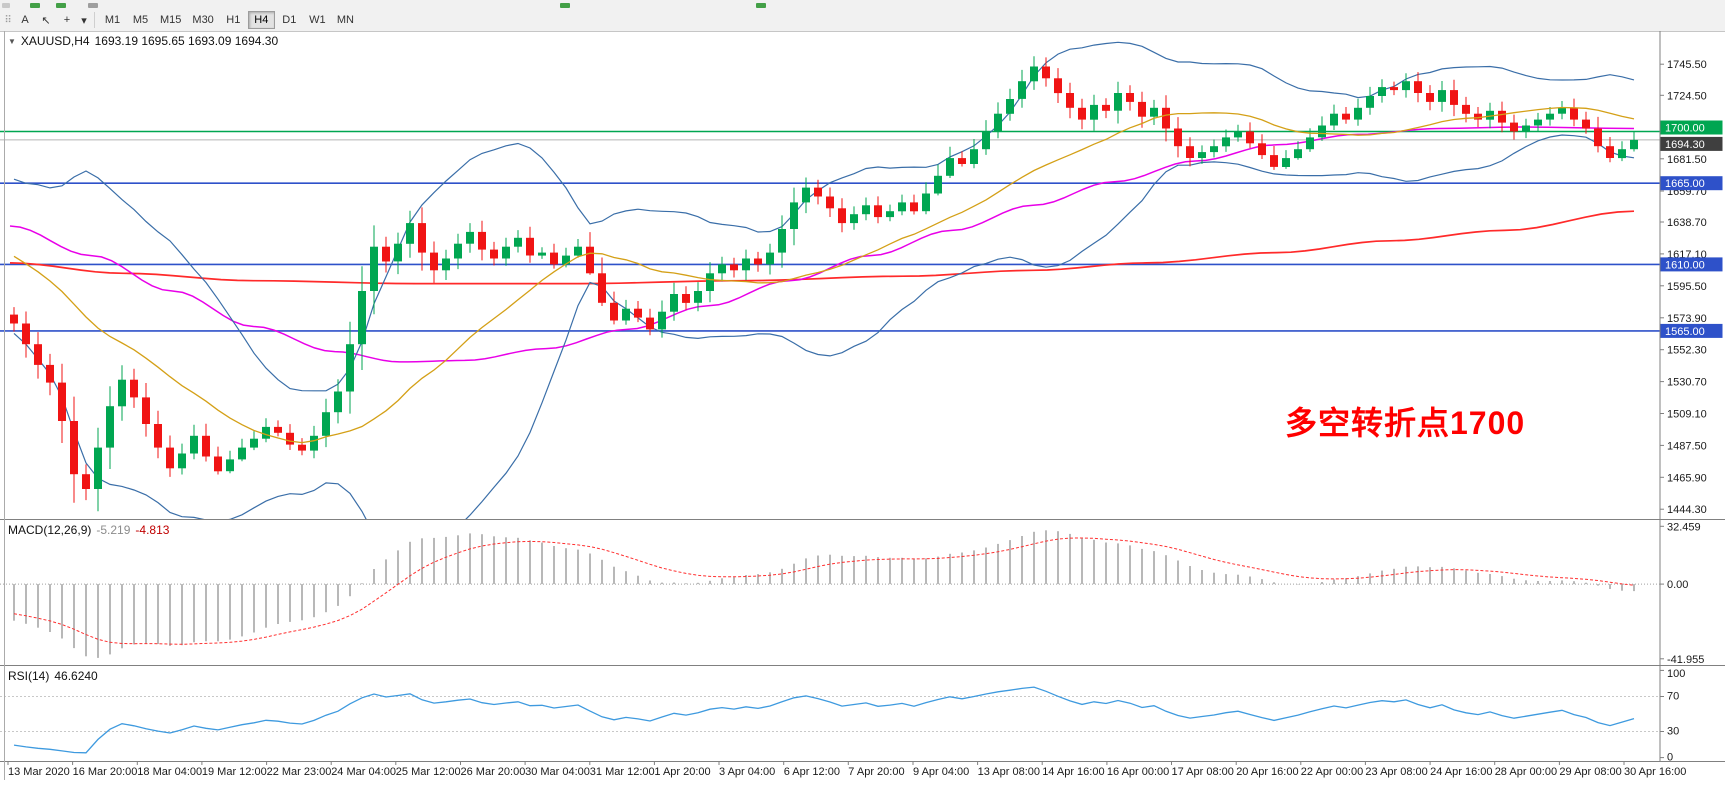 This screenshot has height=792, width=1725. Describe the element at coordinates (824, 720) in the screenshot. I see `rsi-line` at that location.